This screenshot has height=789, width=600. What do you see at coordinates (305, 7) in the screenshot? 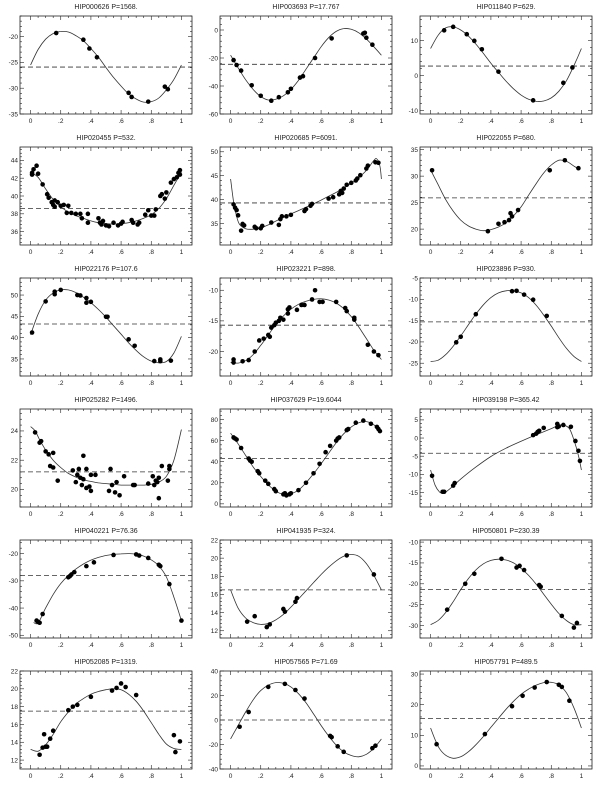
I see `panel-title: HIP003693 P=17.767` at bounding box center [305, 7].